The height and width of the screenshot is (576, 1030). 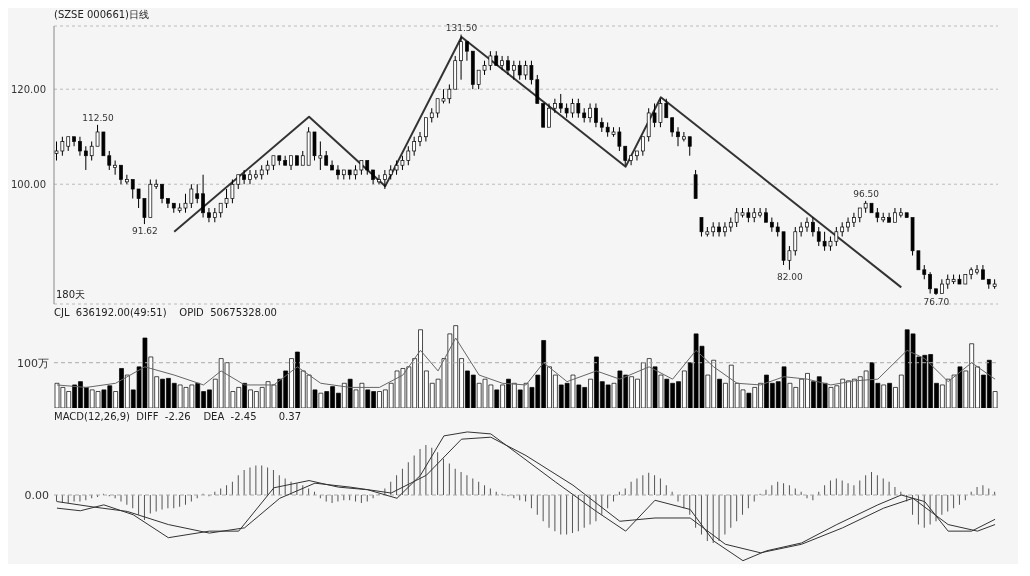 I want to click on annotation: 112.50, so click(x=98, y=117).